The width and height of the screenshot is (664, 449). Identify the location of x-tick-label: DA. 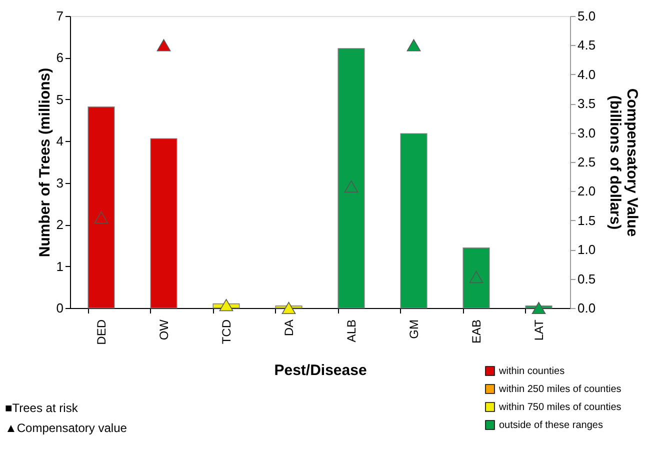
(289, 328).